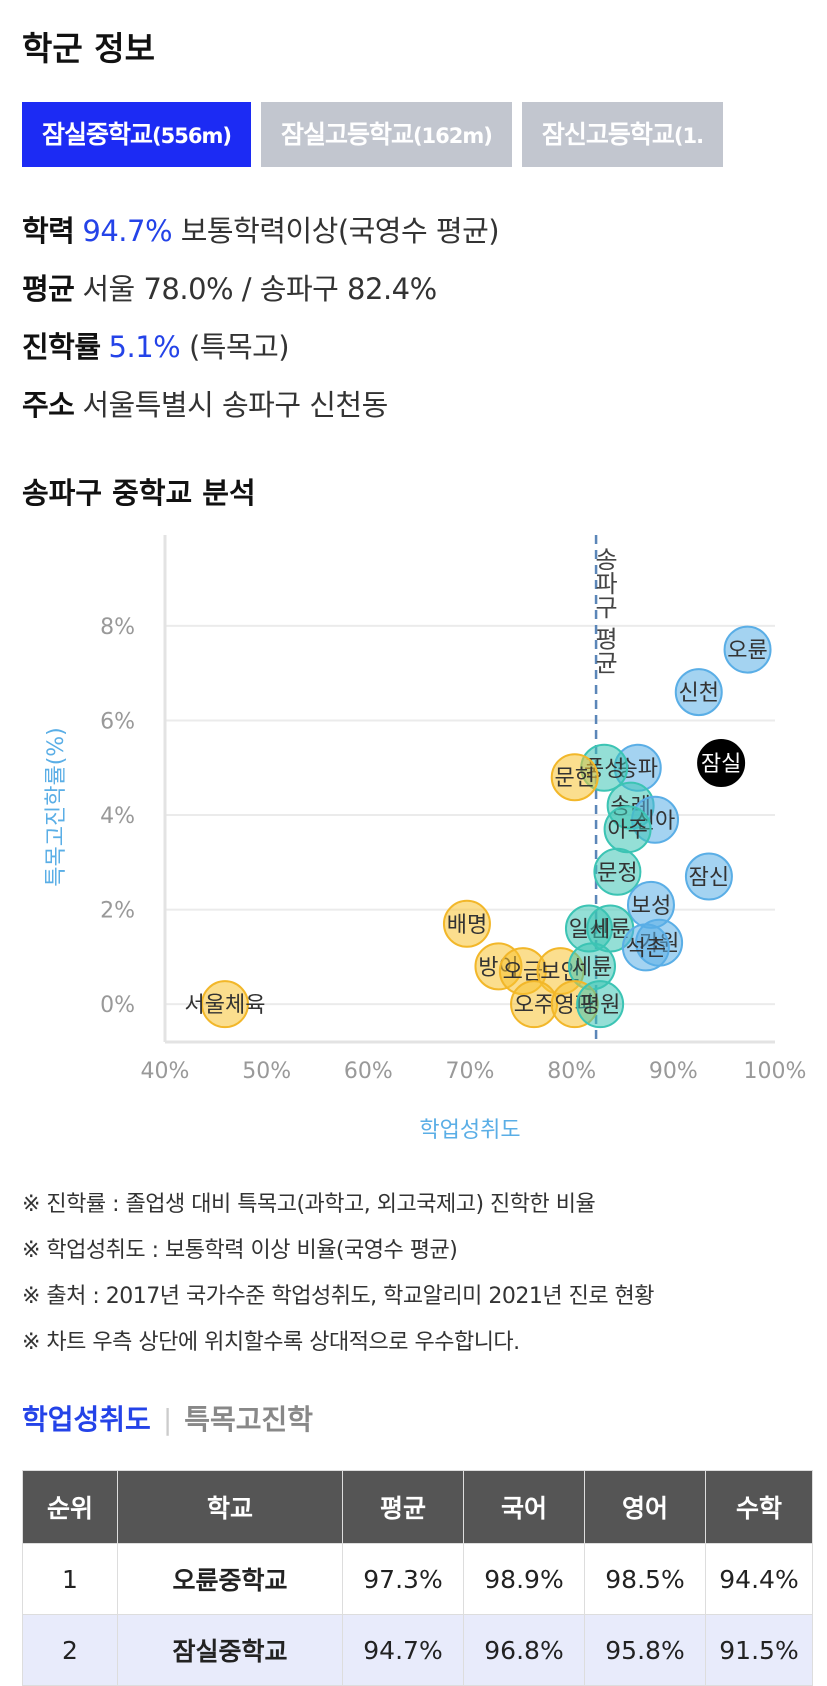 This screenshot has height=1686, width=827. What do you see at coordinates (230, 1507) in the screenshot?
I see `col-school: 학교` at bounding box center [230, 1507].